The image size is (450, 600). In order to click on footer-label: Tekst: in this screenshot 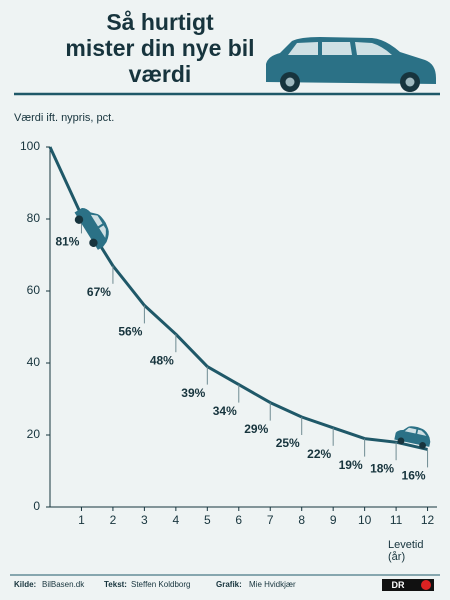, I will do `click(115, 584)`.